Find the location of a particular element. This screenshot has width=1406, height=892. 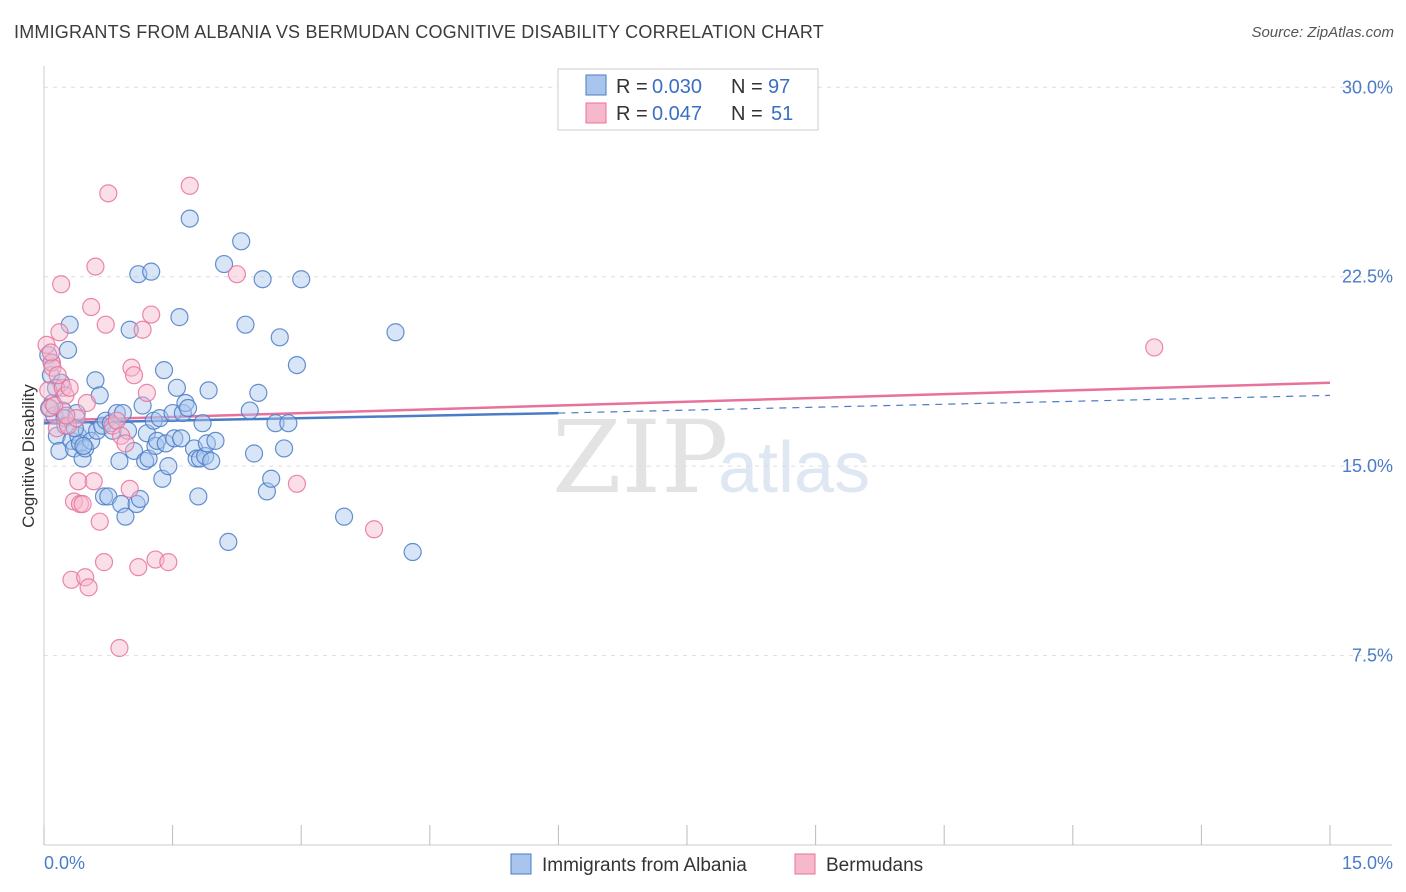

series-albania-points is located at coordinates (230, 385).